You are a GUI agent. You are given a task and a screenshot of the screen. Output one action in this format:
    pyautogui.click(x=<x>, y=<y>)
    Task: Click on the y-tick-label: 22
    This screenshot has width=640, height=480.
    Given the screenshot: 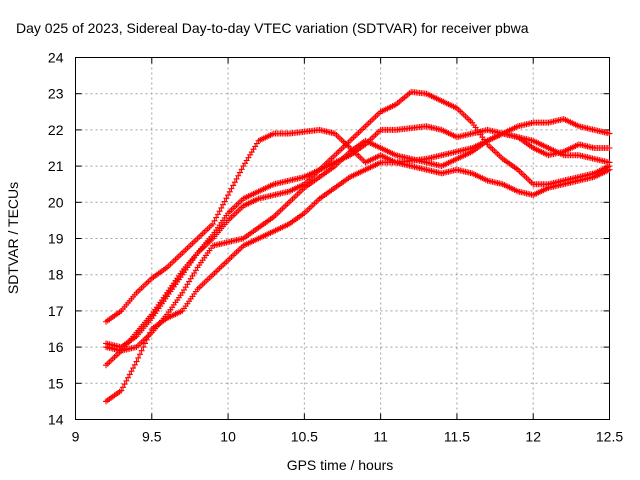 What is the action you would take?
    pyautogui.click(x=56, y=130)
    